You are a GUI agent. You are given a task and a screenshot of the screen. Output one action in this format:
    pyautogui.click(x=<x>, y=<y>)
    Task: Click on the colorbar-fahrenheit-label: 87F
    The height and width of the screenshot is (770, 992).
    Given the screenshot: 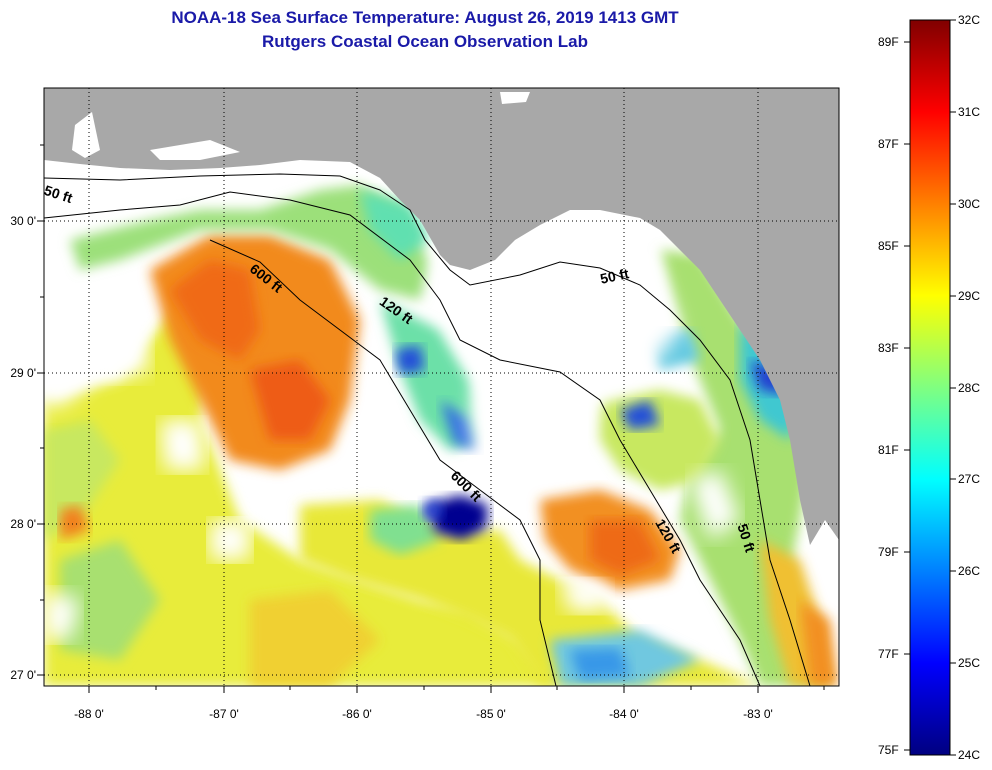 What is the action you would take?
    pyautogui.click(x=888, y=144)
    